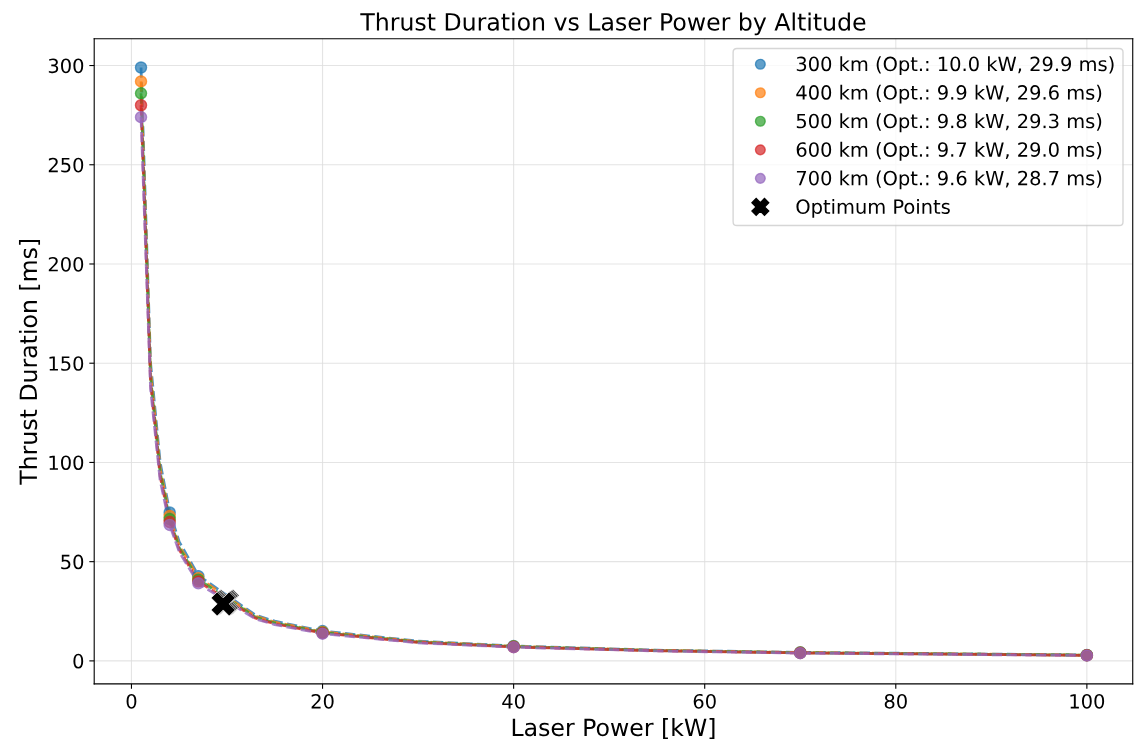 Image resolution: width=1135 pixels, height=745 pixels. What do you see at coordinates (66, 165) in the screenshot?
I see `y-tick-label: 250` at bounding box center [66, 165].